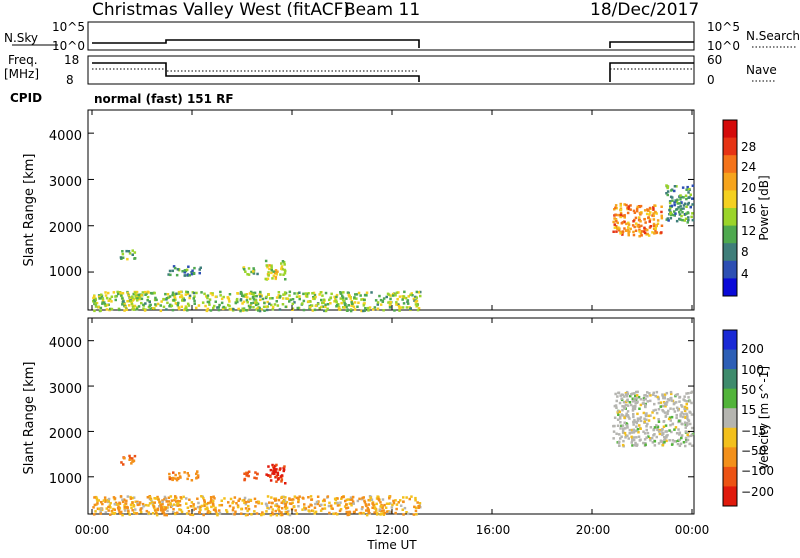 This screenshot has width=800, height=558. I want to click on vel-ylabel: Slant Range [km], so click(29, 418).